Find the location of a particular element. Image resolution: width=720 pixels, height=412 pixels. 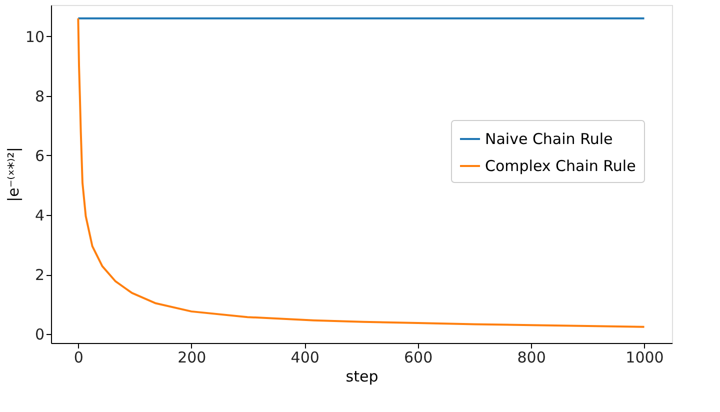

y-tick-label: 10 is located at coordinates (34, 37).